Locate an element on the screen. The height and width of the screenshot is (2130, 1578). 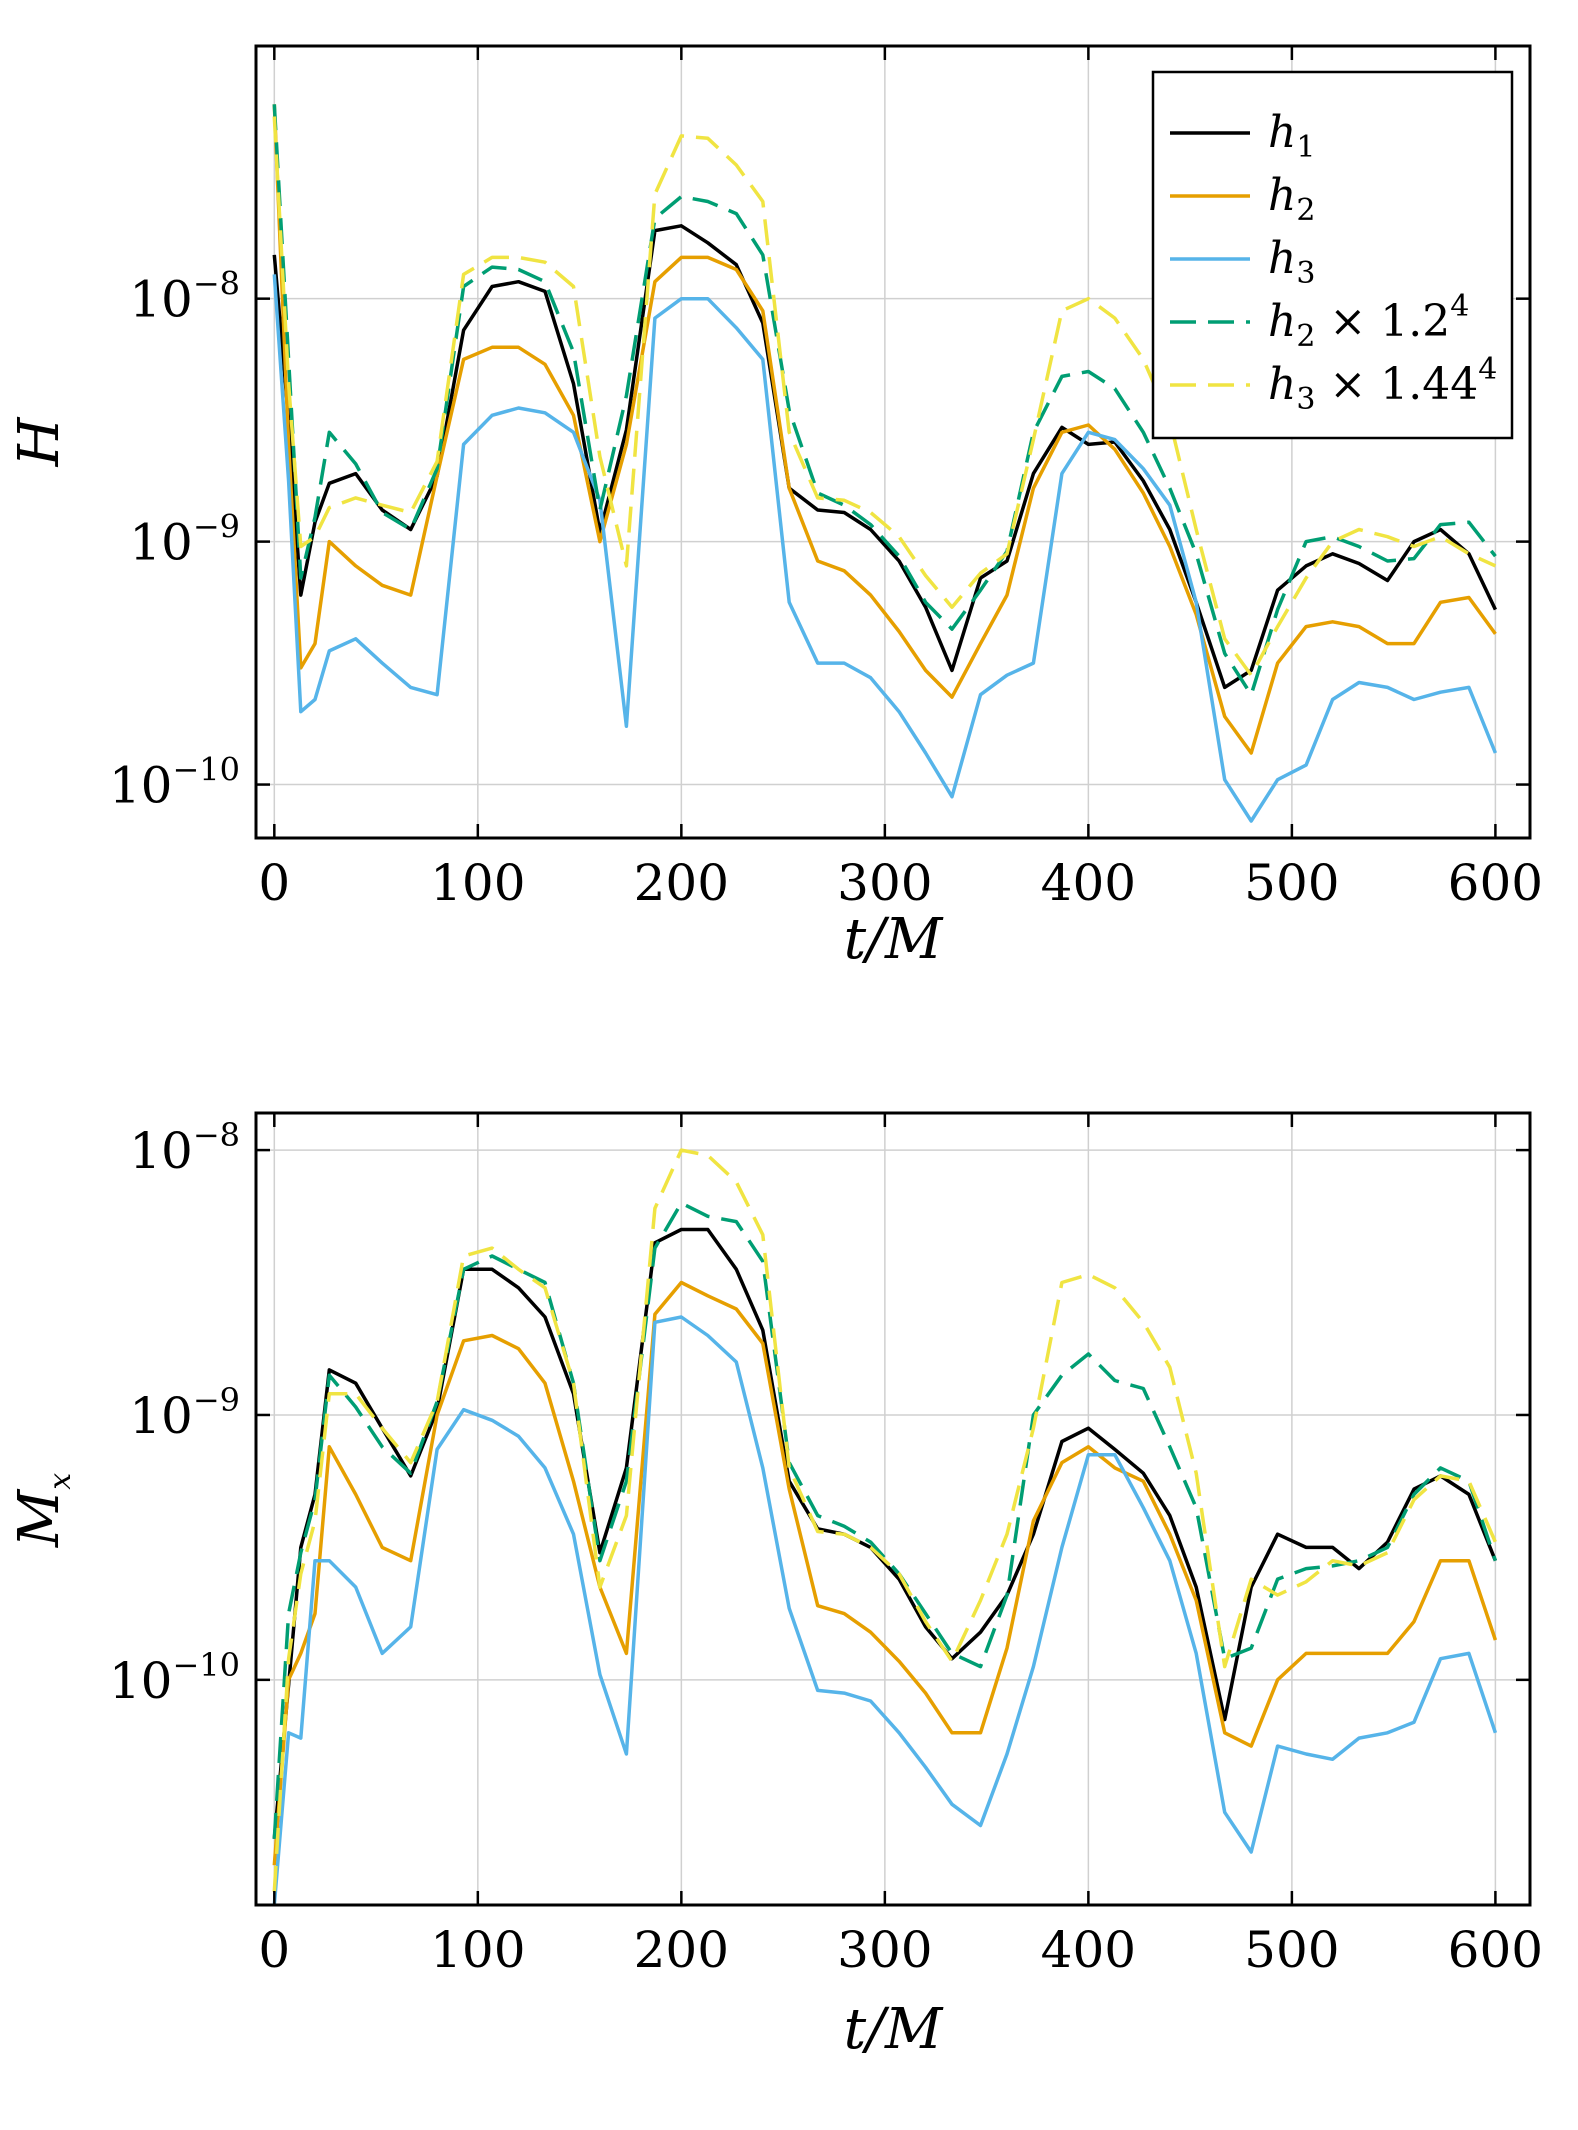
top-xtick-label: 400 is located at coordinates (1088, 883).